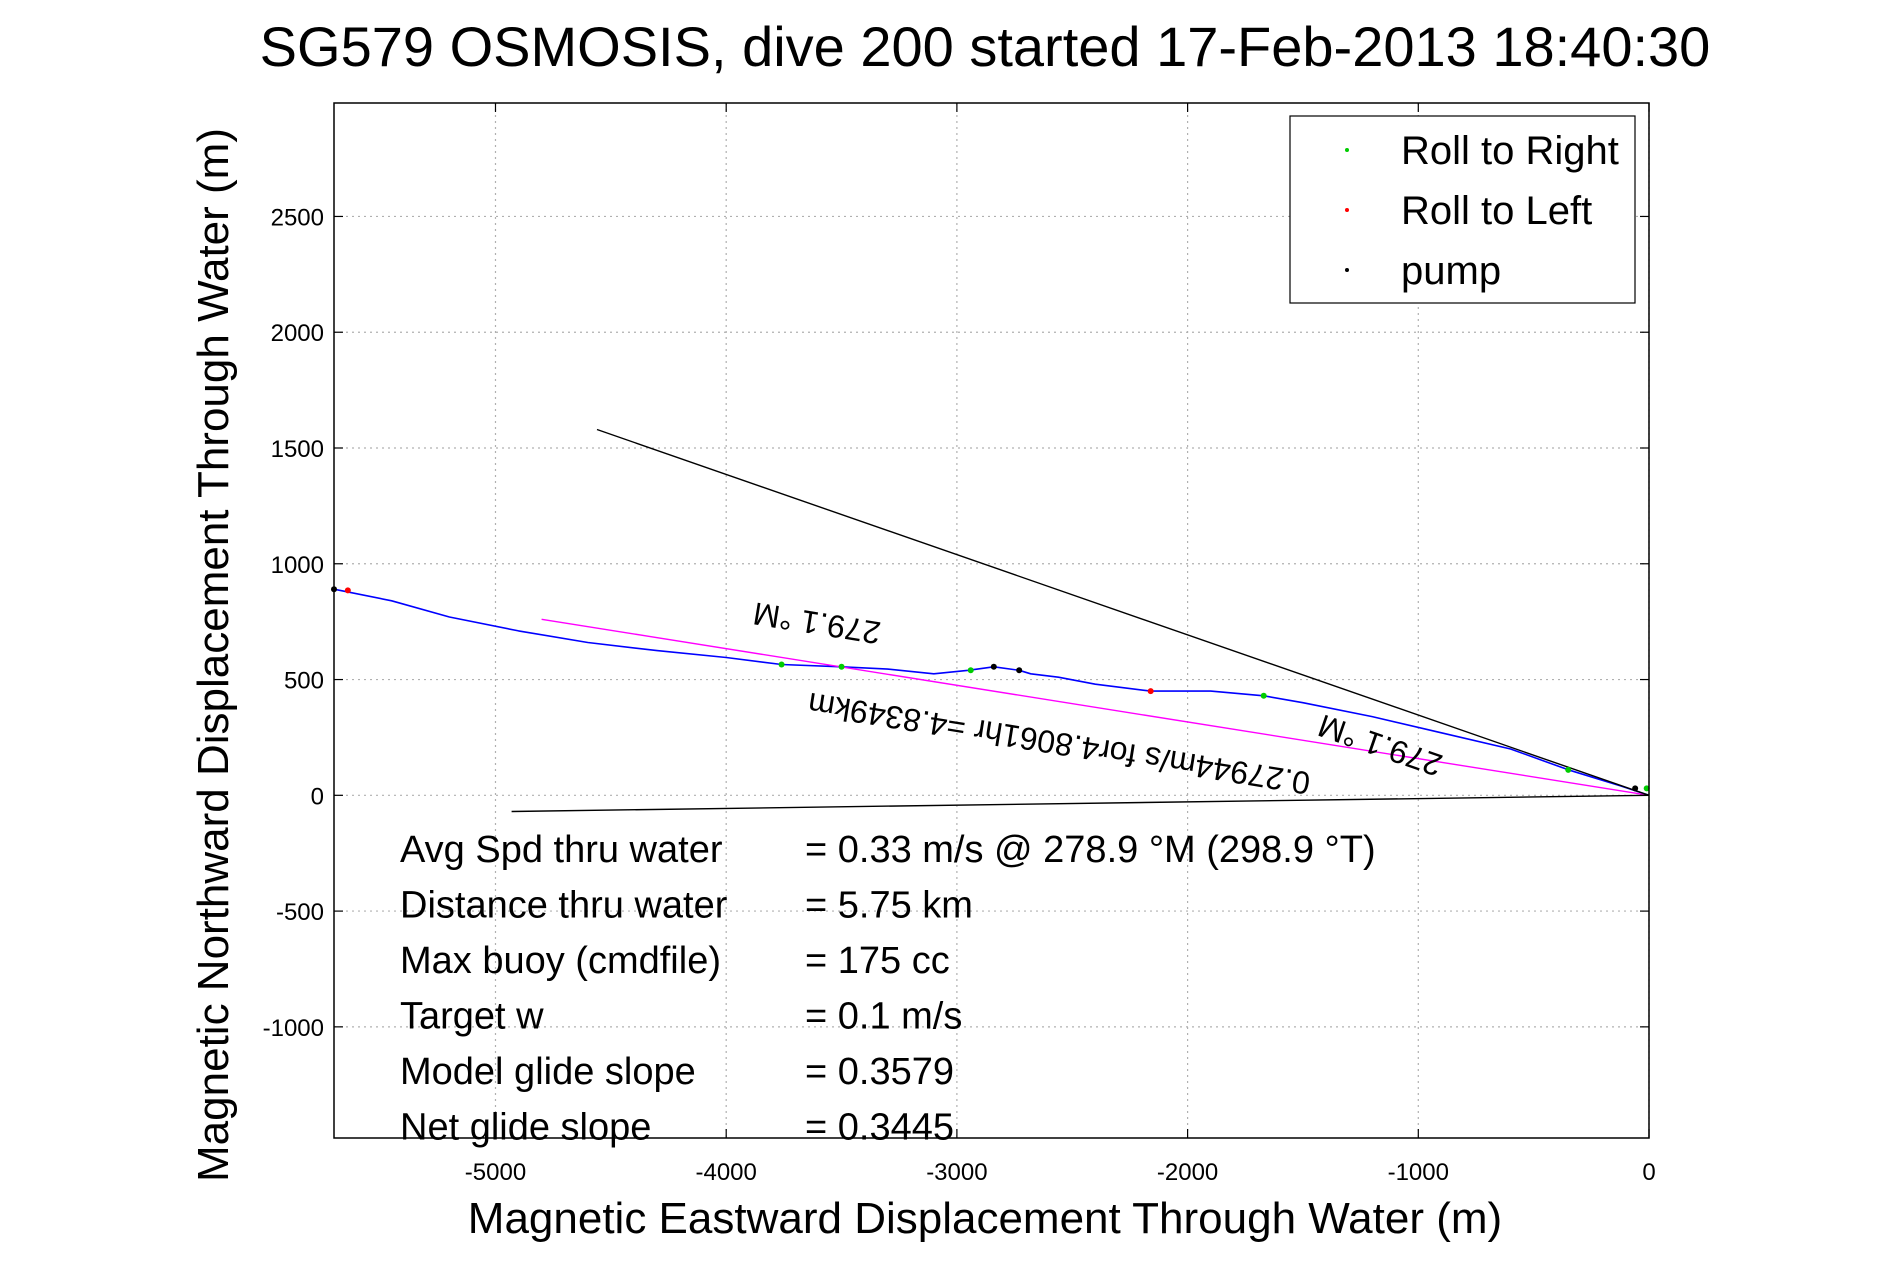 The image size is (1891, 1262). I want to click on stat-label: Max buoy (cmdfile), so click(560, 961).